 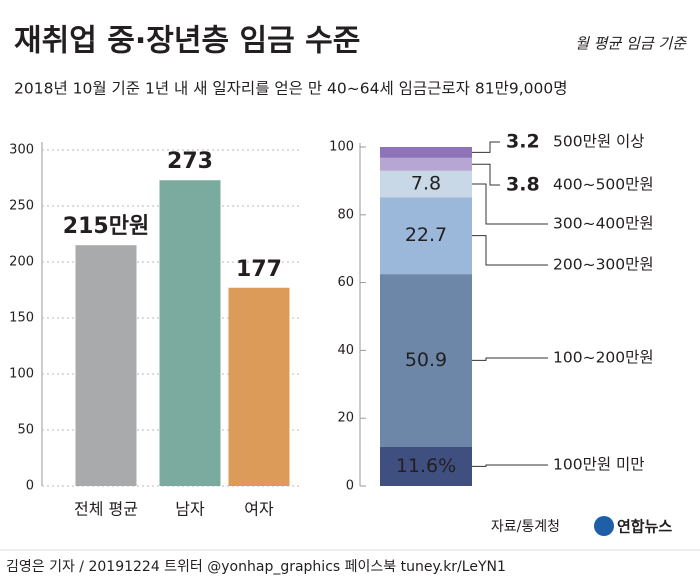 What do you see at coordinates (190, 161) in the screenshot?
I see `value-label: 273` at bounding box center [190, 161].